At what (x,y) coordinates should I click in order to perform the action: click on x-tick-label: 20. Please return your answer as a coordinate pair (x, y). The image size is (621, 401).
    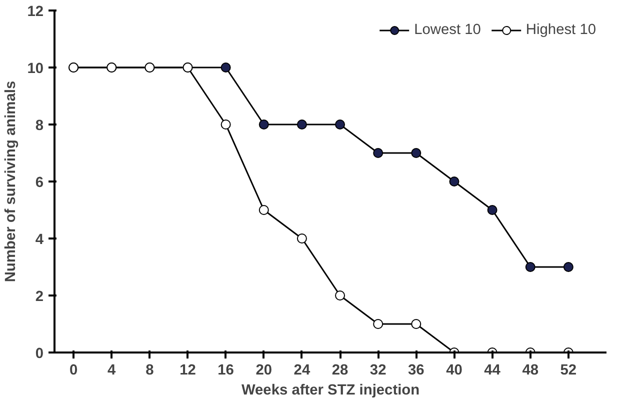
    Looking at the image, I should click on (264, 370).